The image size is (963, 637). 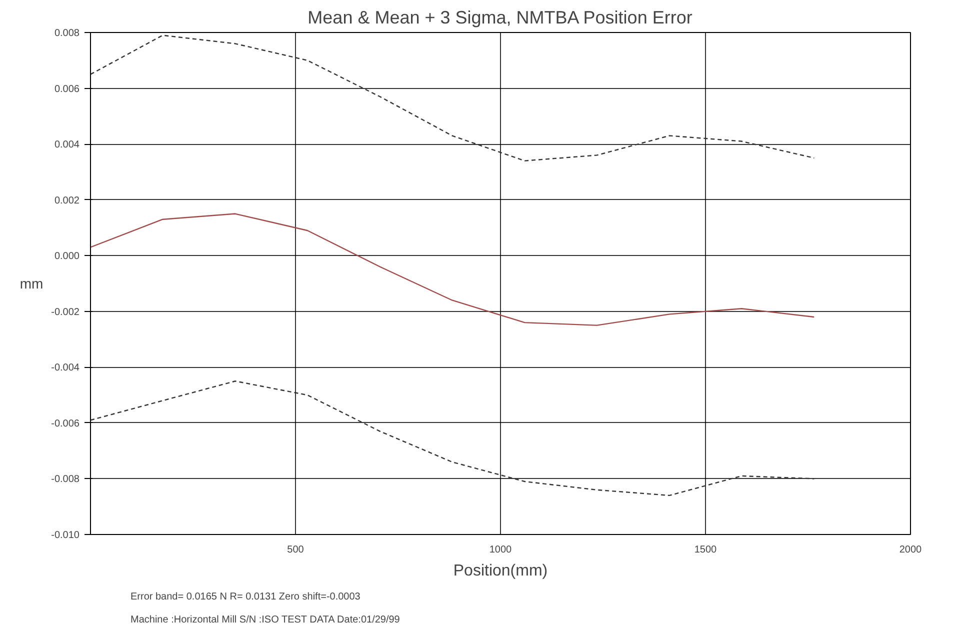 What do you see at coordinates (65, 312) in the screenshot?
I see `y-tick-label: -0.002` at bounding box center [65, 312].